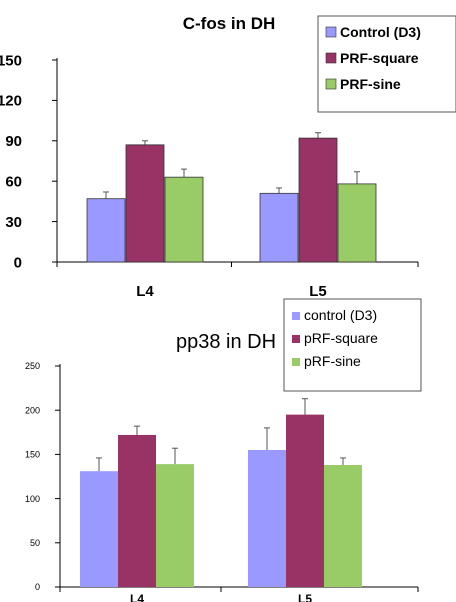 Image resolution: width=456 pixels, height=602 pixels. I want to click on legend-label: Control (D3), so click(380, 32).